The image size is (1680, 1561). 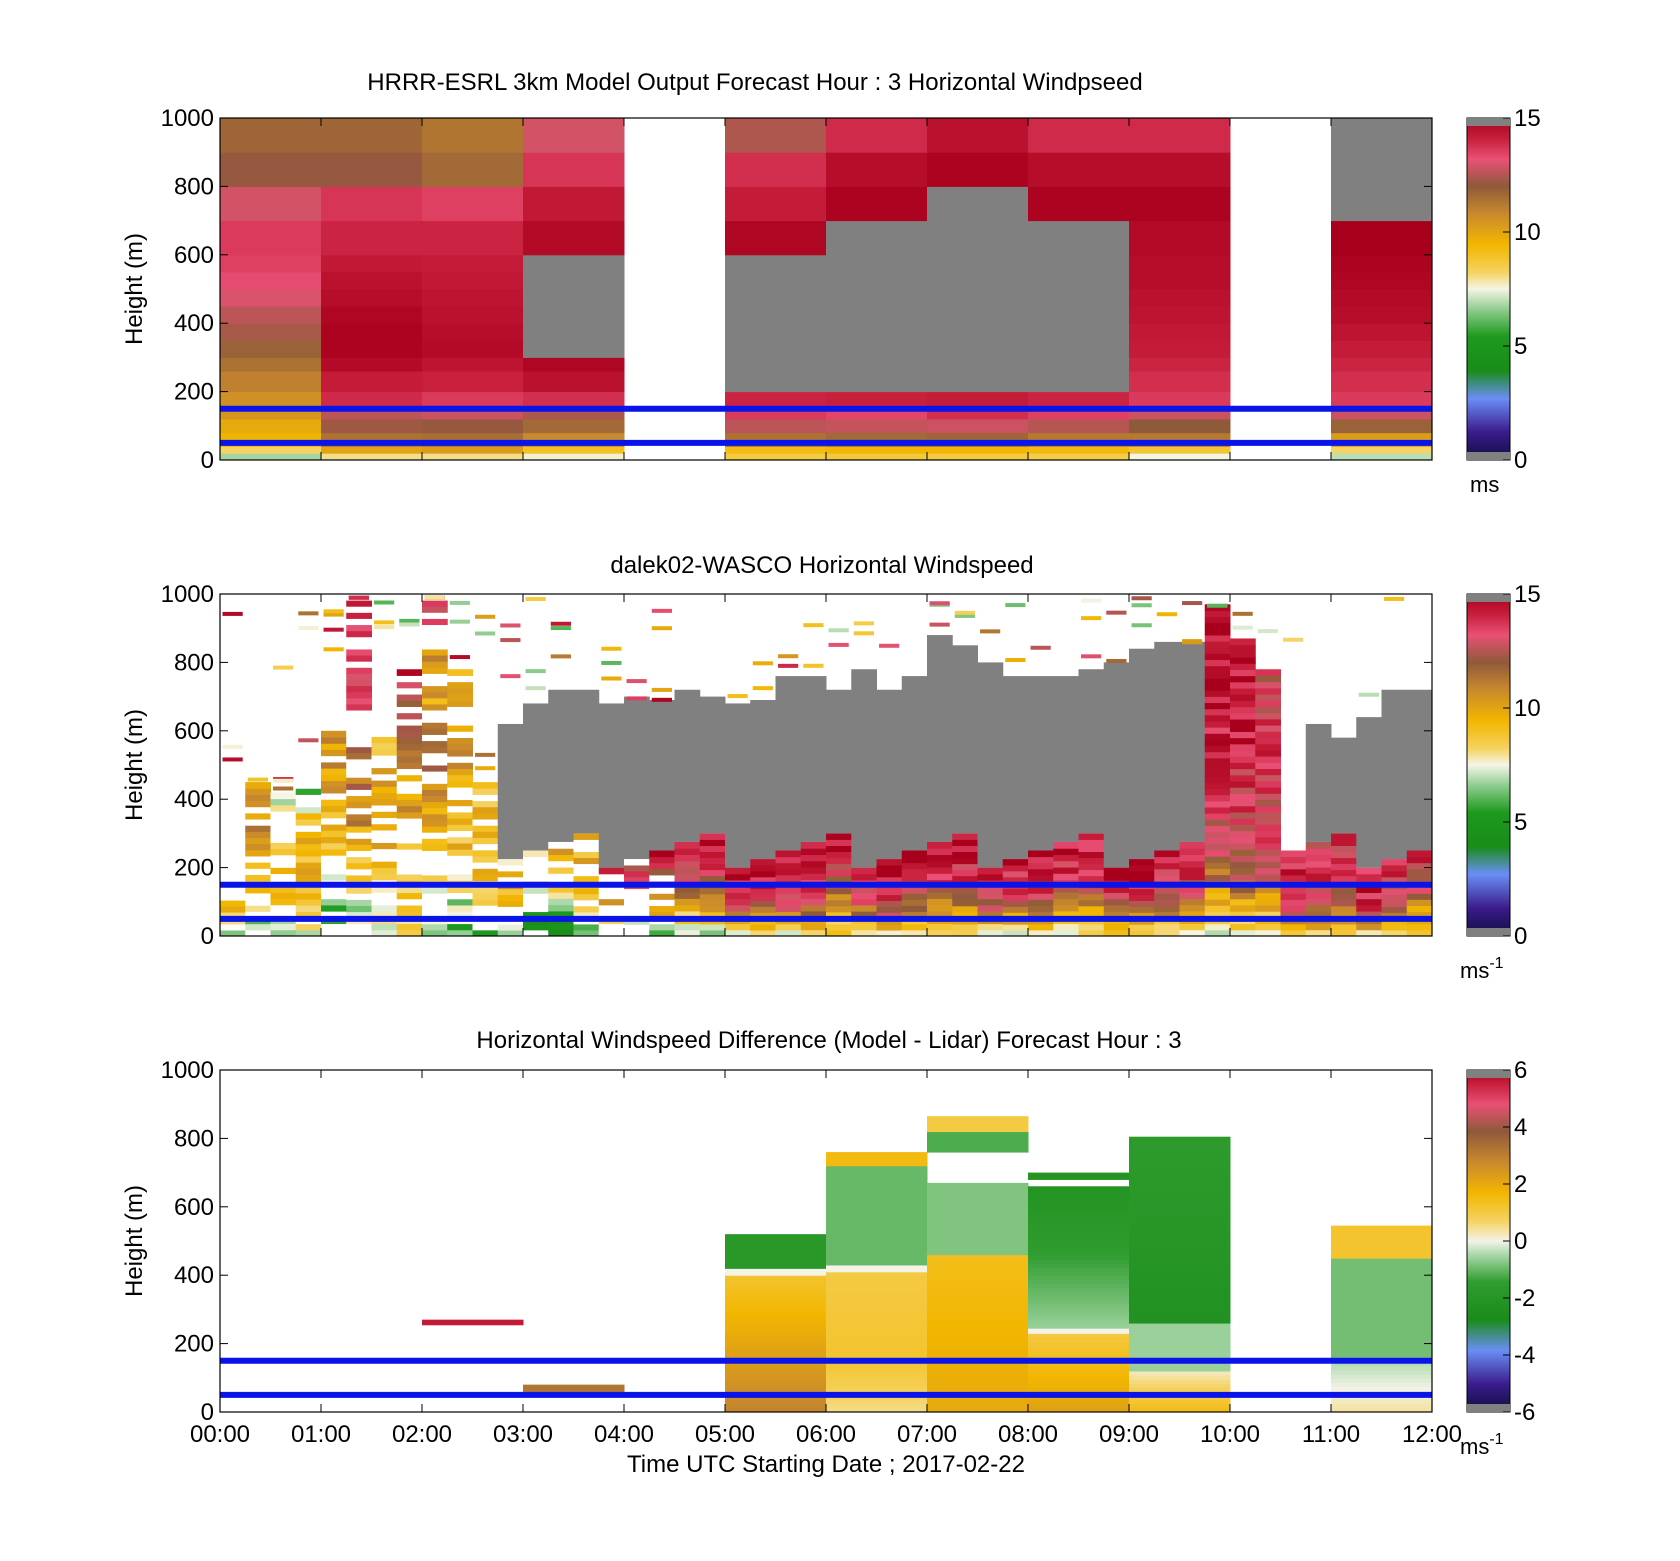 What do you see at coordinates (220, 1434) in the screenshot?
I see `x-tick-label: 00:00` at bounding box center [220, 1434].